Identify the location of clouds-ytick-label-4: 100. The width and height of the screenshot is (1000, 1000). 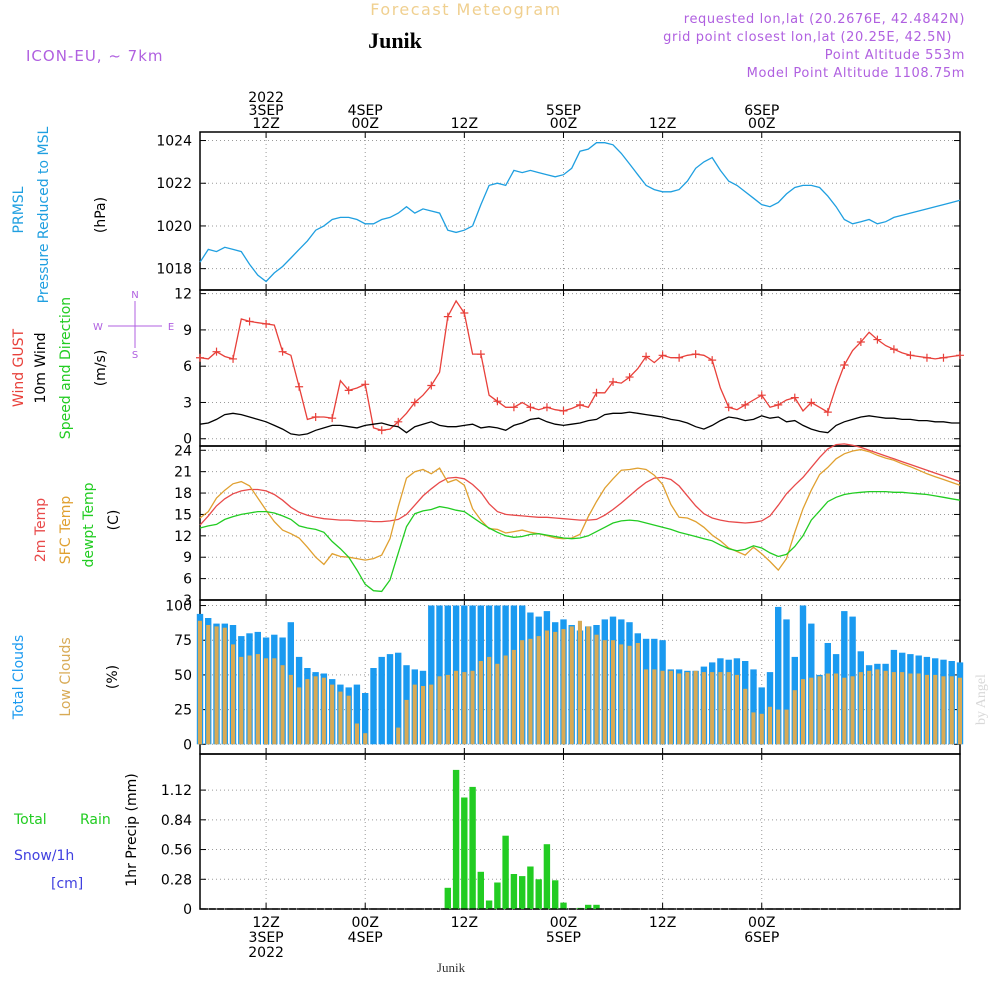
(178, 607).